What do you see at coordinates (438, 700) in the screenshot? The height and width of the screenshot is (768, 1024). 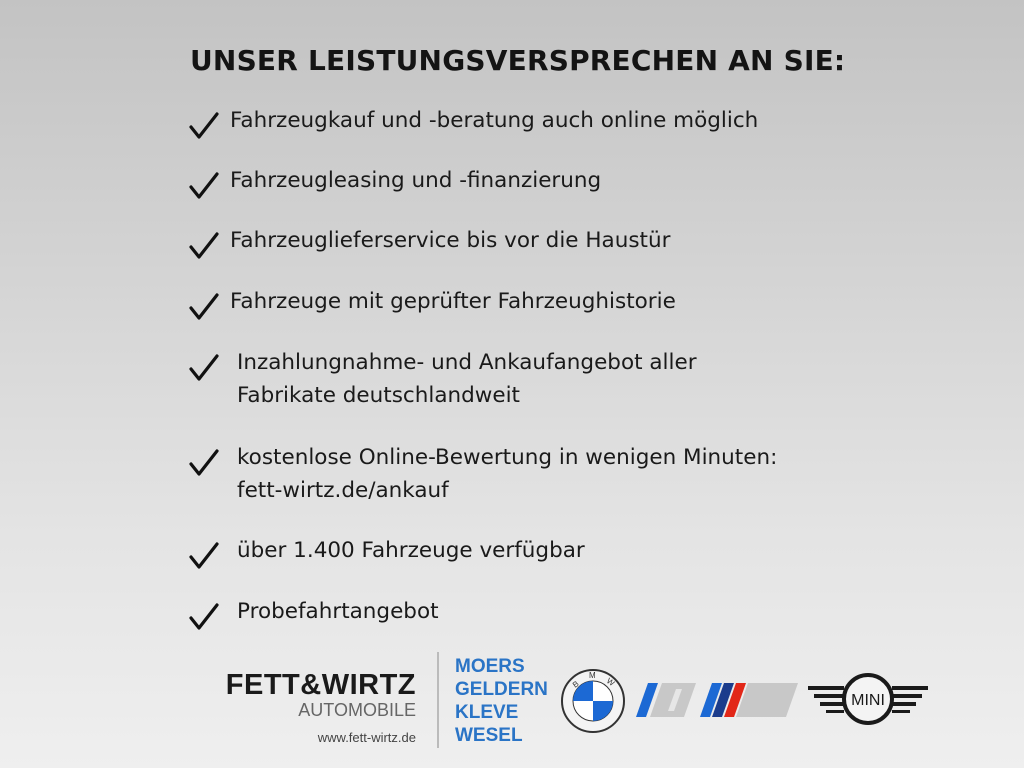 I see `divider` at bounding box center [438, 700].